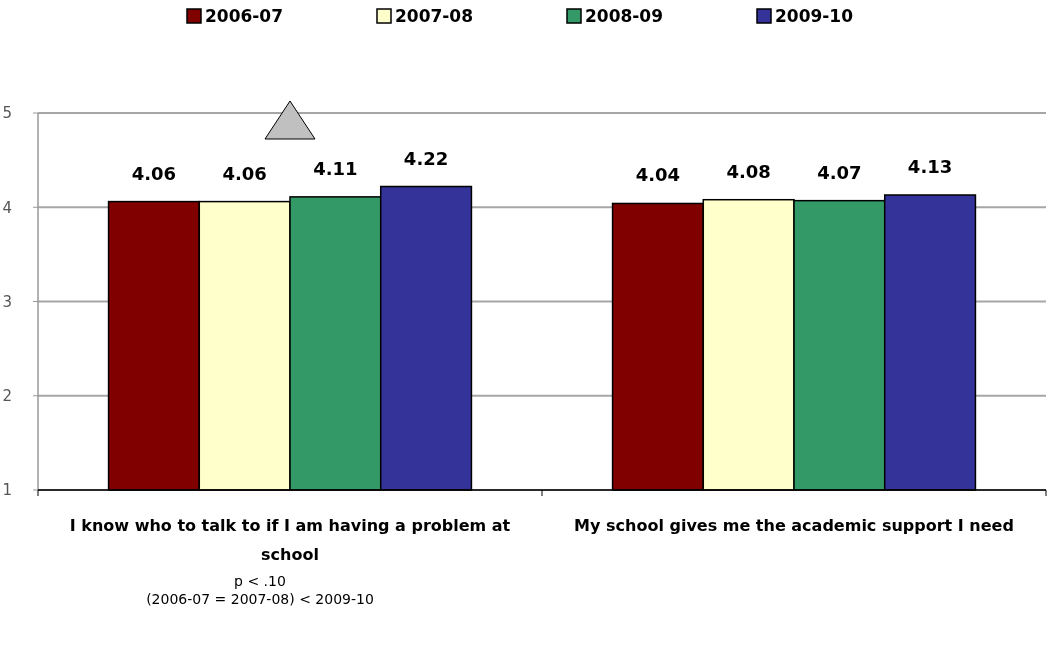 Image resolution: width=1054 pixels, height=653 pixels. Describe the element at coordinates (794, 525) in the screenshot. I see `x-tick-label: My school gives me the academic support I need` at that location.